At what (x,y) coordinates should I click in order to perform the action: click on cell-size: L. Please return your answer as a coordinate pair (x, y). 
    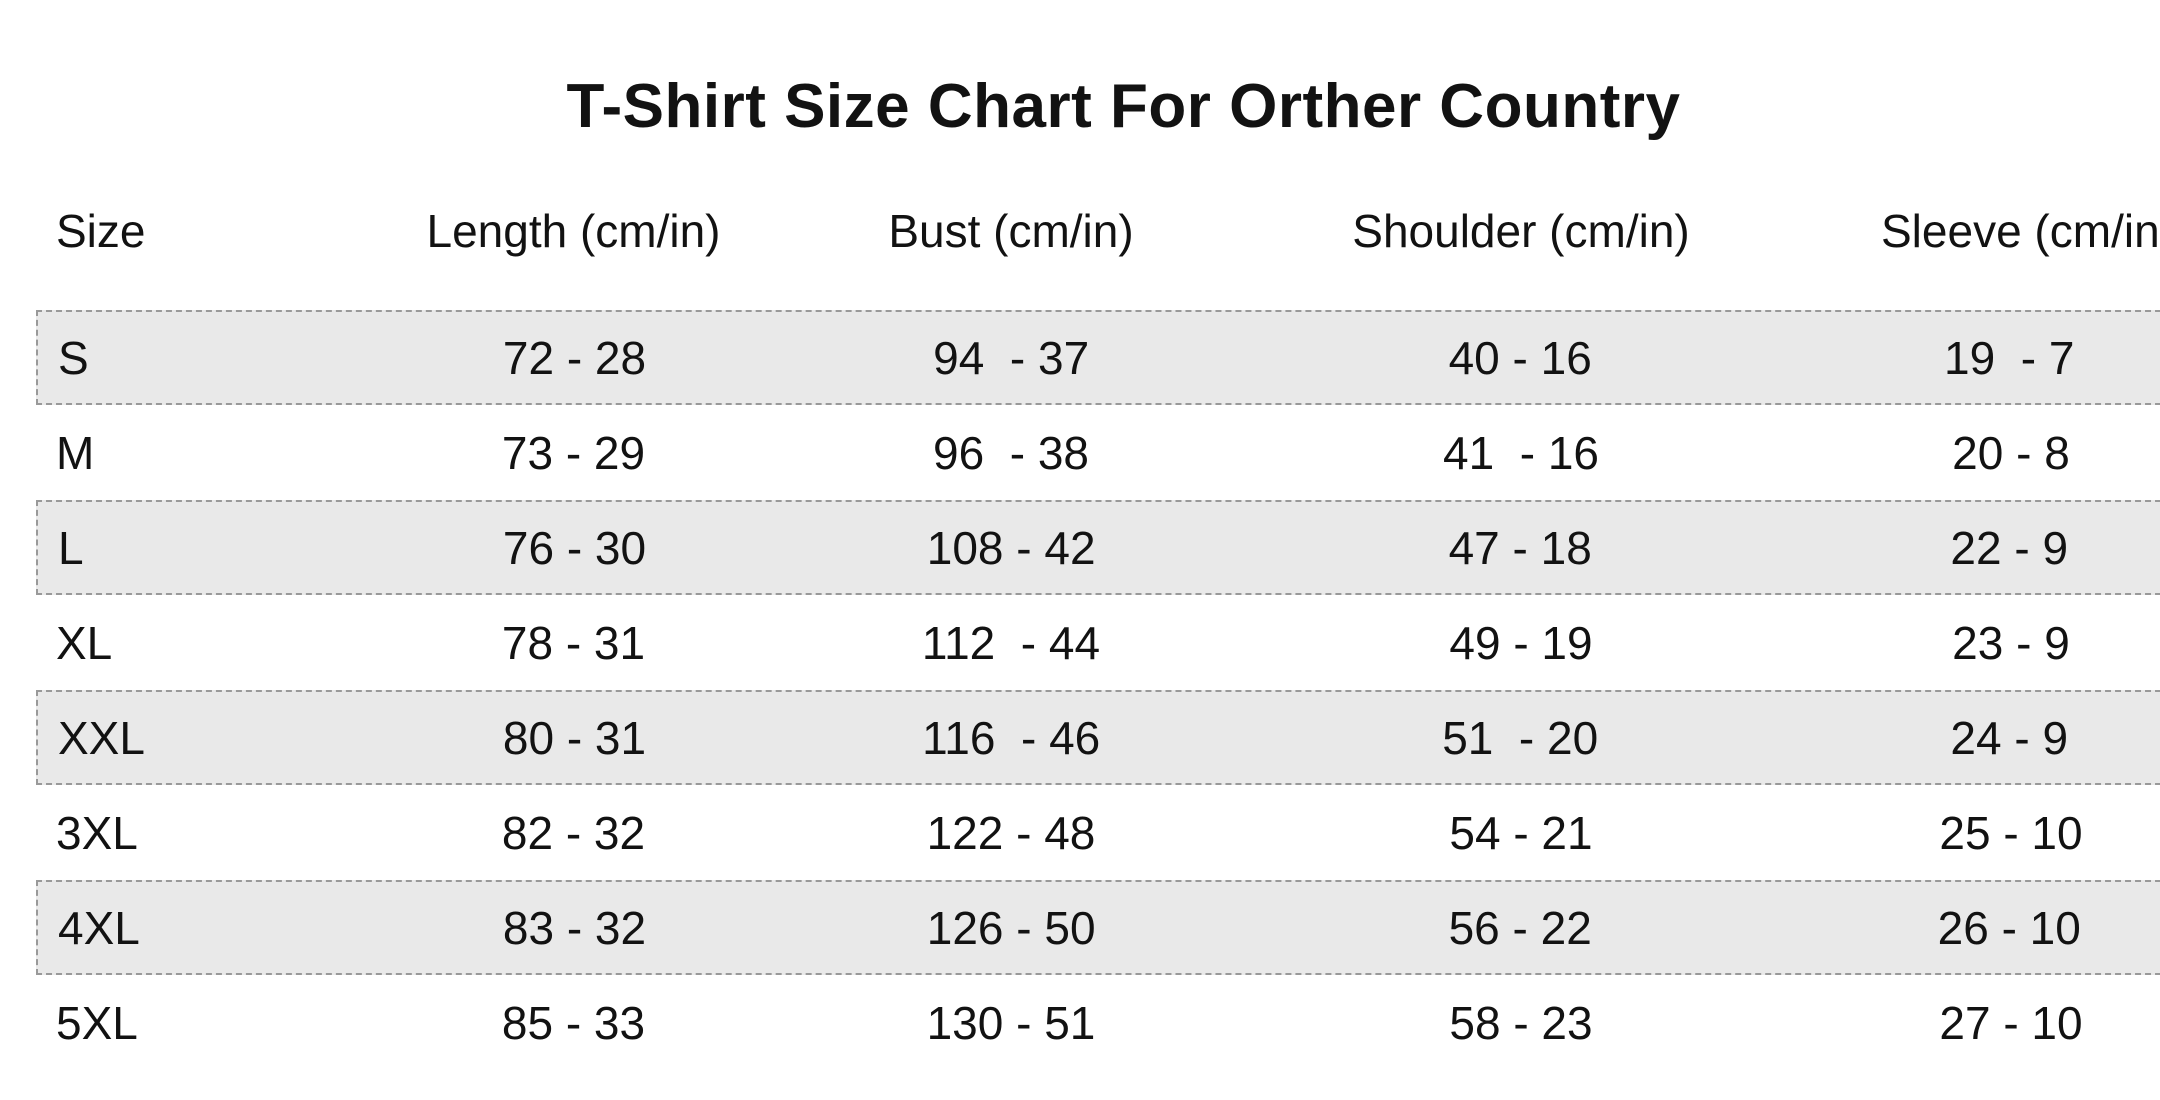
    Looking at the image, I should click on (71, 547).